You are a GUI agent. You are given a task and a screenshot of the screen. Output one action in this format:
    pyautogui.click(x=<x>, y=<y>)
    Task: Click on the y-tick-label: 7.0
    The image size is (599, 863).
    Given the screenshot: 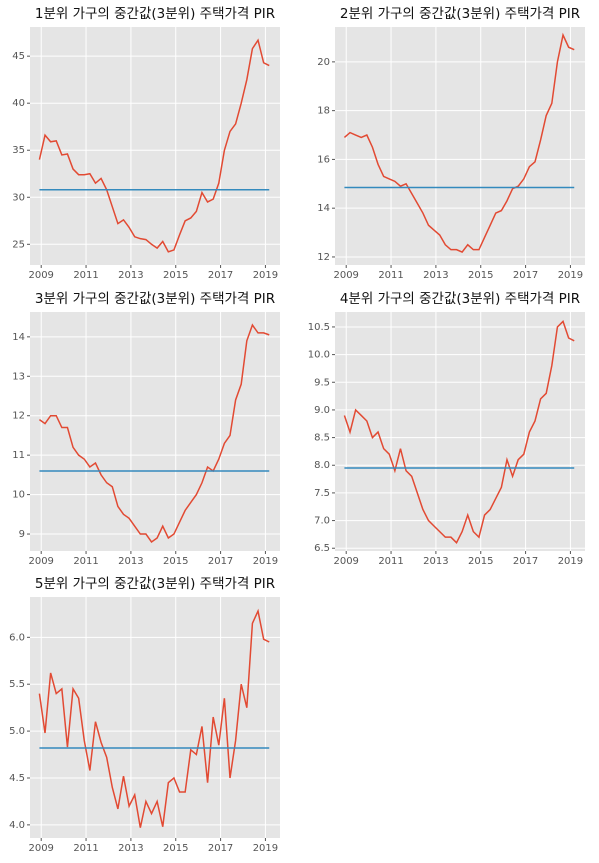 What is the action you would take?
    pyautogui.click(x=322, y=521)
    